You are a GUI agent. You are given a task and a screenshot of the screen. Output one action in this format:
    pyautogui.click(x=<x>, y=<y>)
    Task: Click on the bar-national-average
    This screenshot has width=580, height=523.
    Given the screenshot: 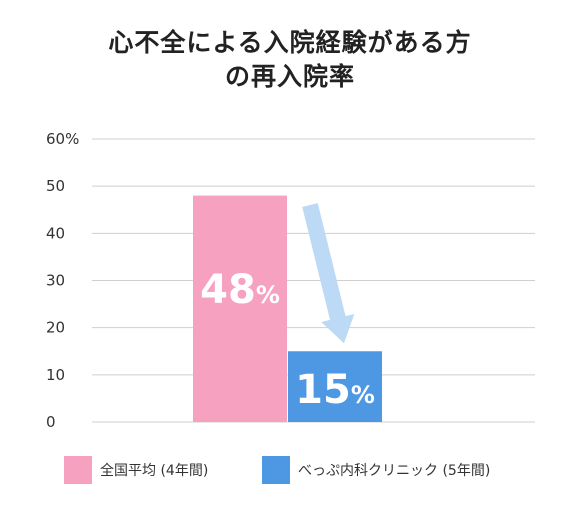 What is the action you would take?
    pyautogui.click(x=240, y=308)
    